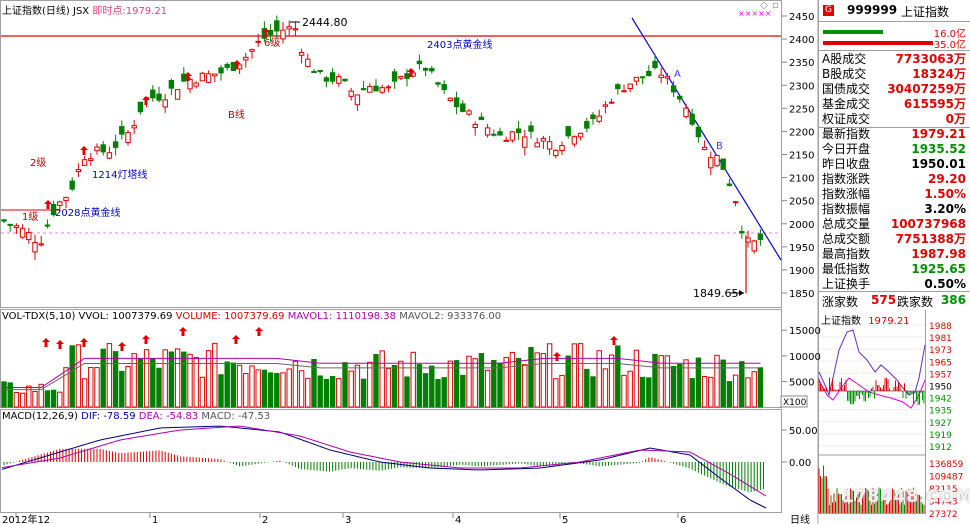 This screenshot has width=970, height=524. Describe the element at coordinates (108, 416) in the screenshot. I see `dif-value: DIF: -78.59` at that location.